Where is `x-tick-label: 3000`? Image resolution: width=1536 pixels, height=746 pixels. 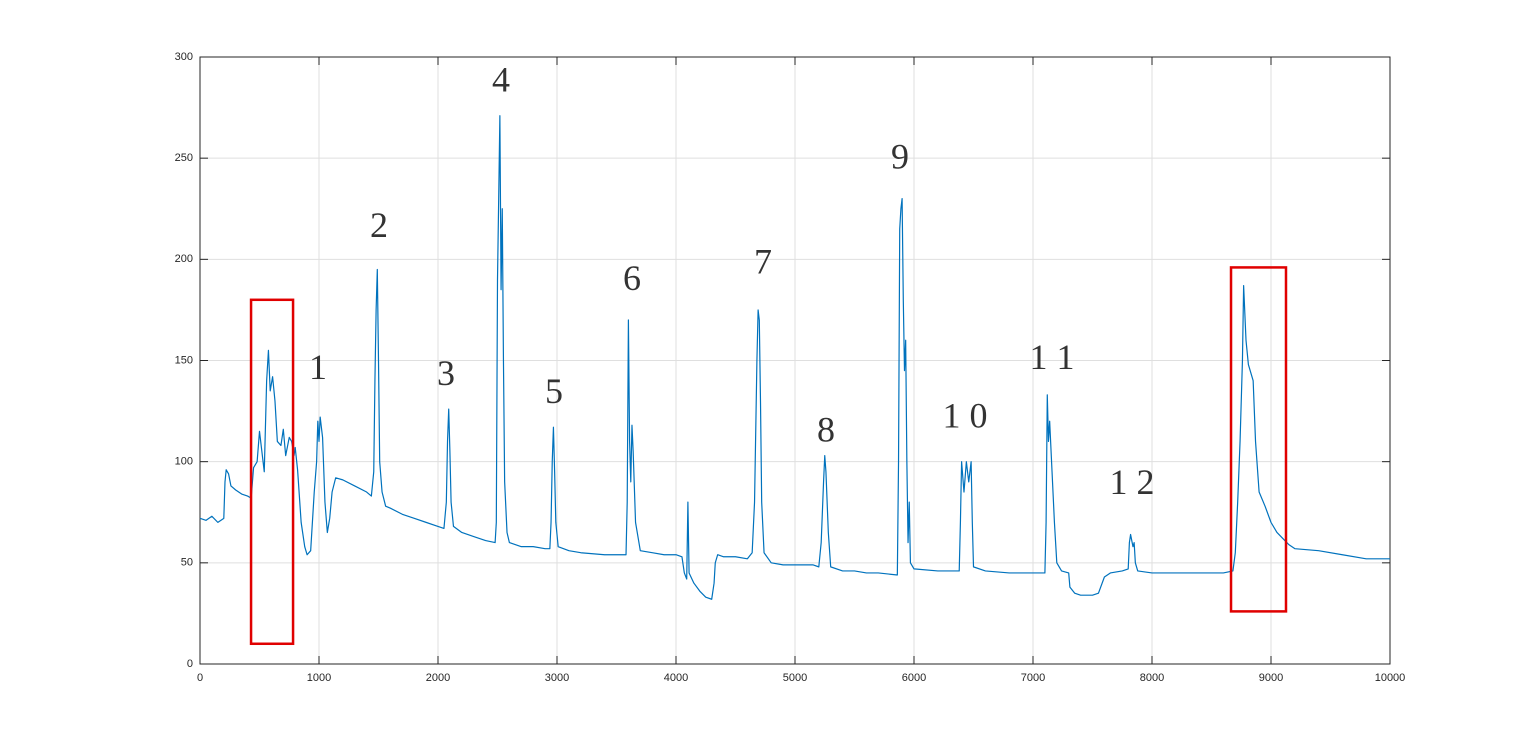
x-tick-label: 3000 is located at coordinates (557, 678).